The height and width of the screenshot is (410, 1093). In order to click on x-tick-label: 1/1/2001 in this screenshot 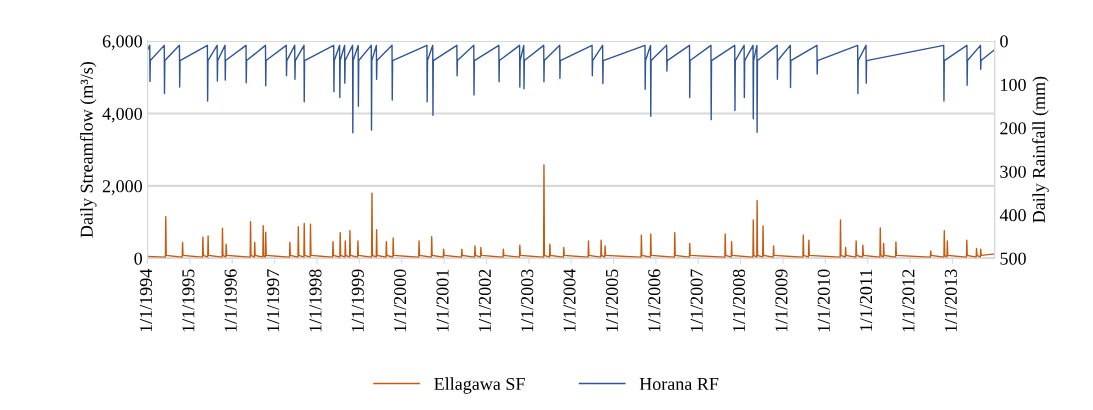, I will do `click(442, 300)`.